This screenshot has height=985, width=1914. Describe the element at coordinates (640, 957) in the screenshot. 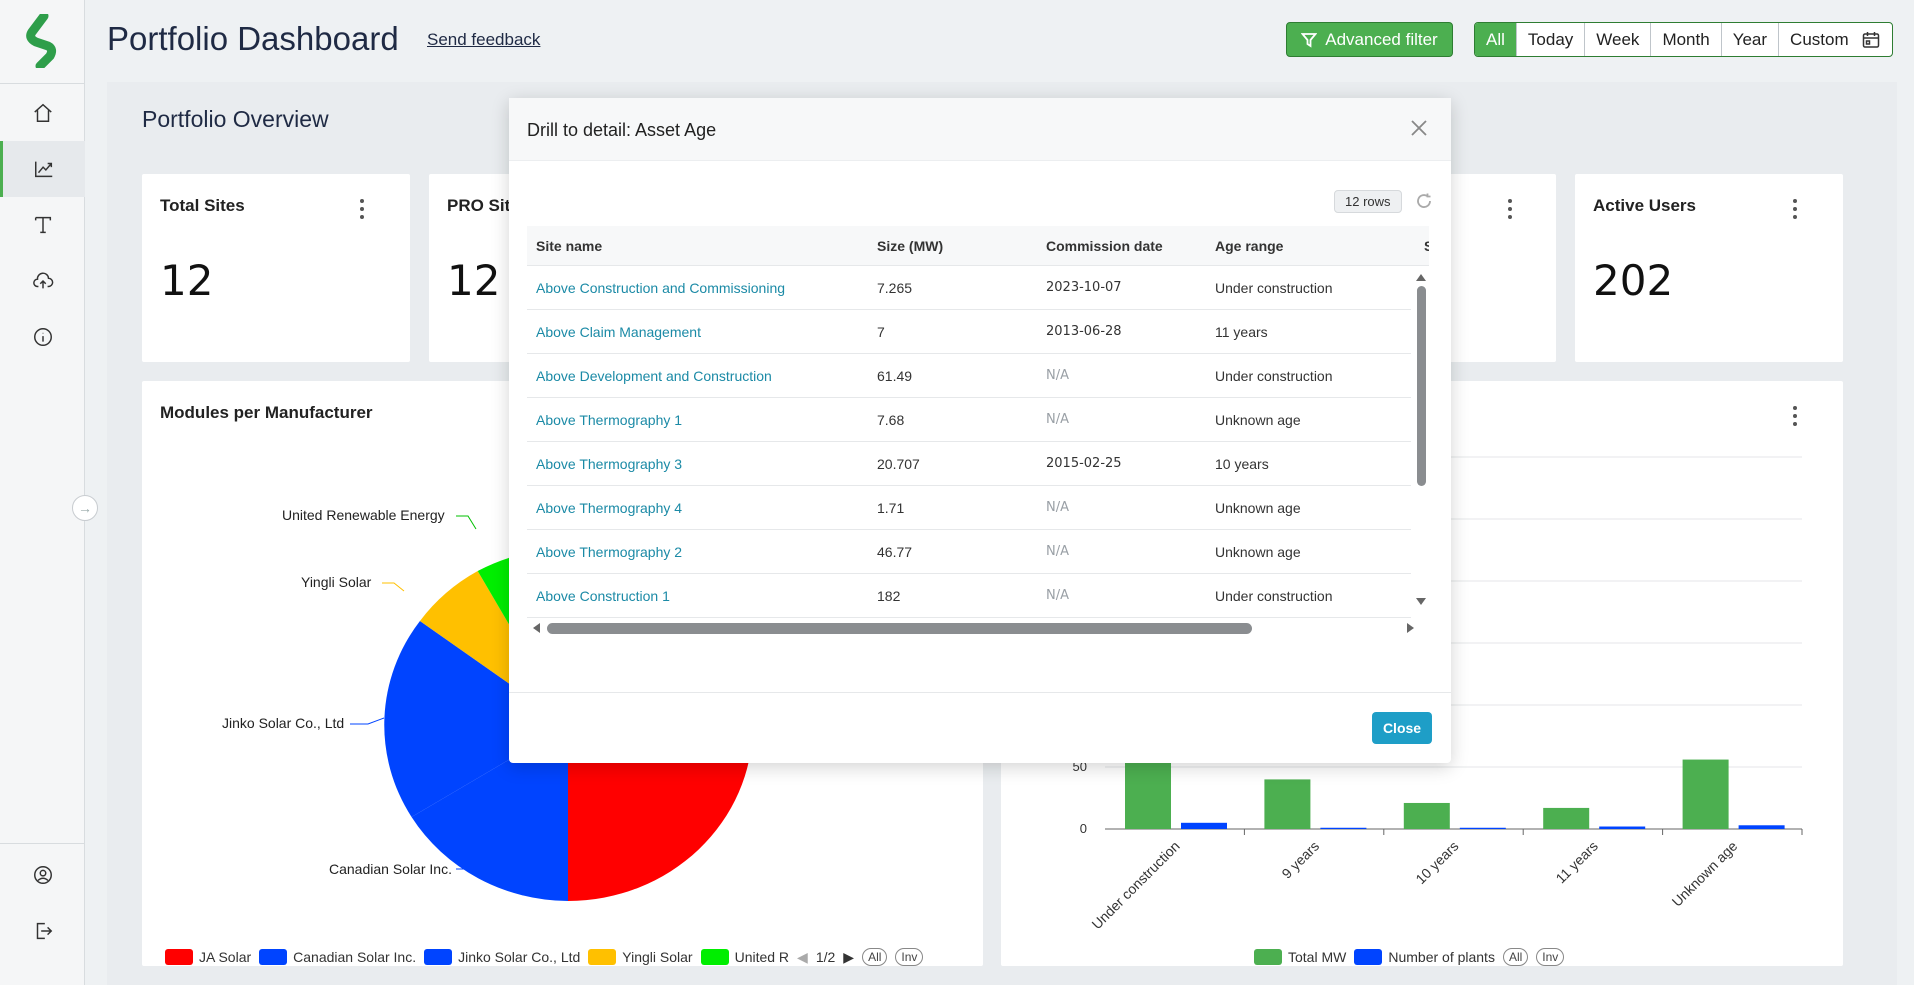

I see `legend-yingli-solar: Yingli Solar` at that location.